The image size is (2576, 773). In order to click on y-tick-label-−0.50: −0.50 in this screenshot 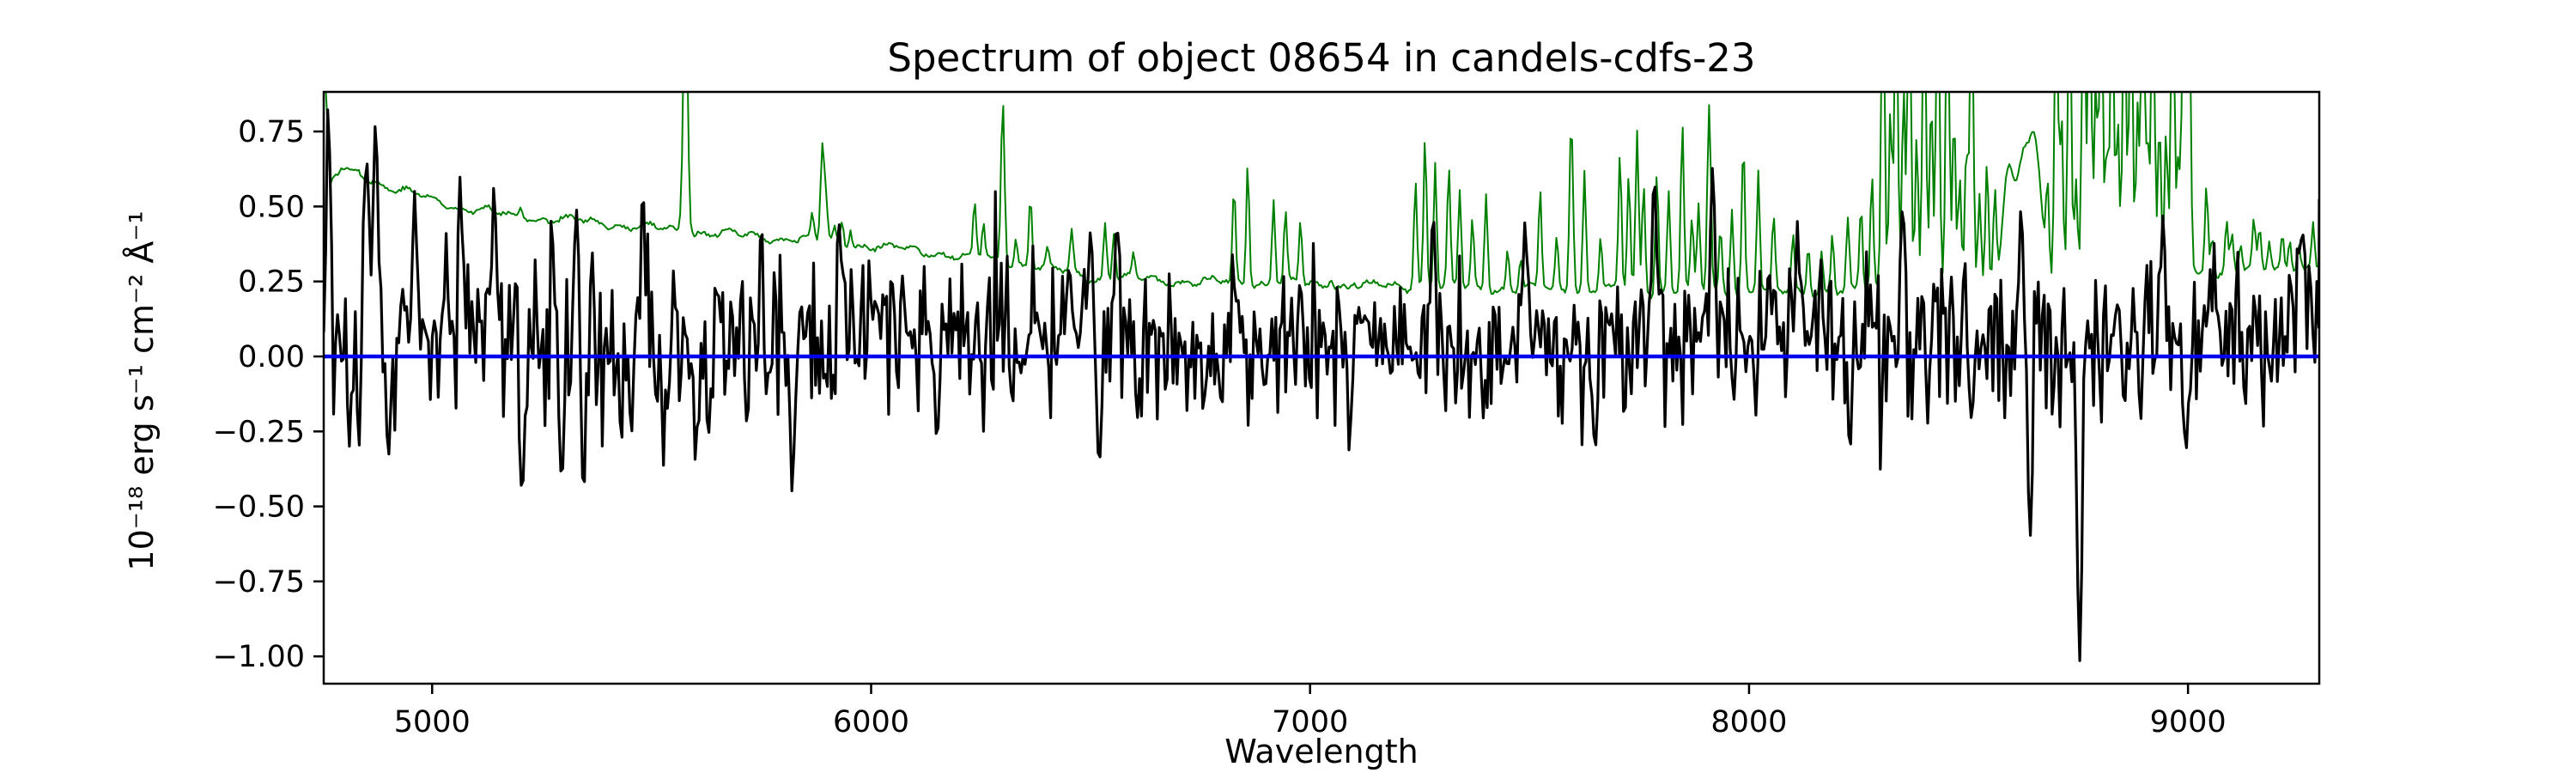, I will do `click(259, 508)`.